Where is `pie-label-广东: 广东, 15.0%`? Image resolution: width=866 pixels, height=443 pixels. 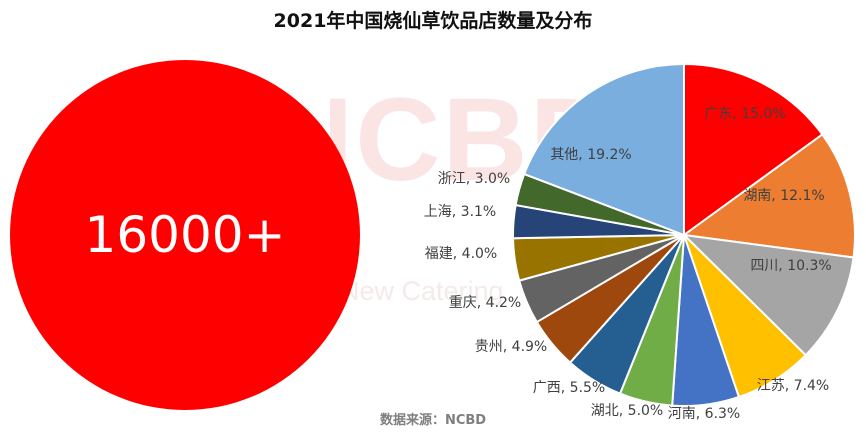
pie-label-广东: 广东, 15.0% is located at coordinates (744, 114).